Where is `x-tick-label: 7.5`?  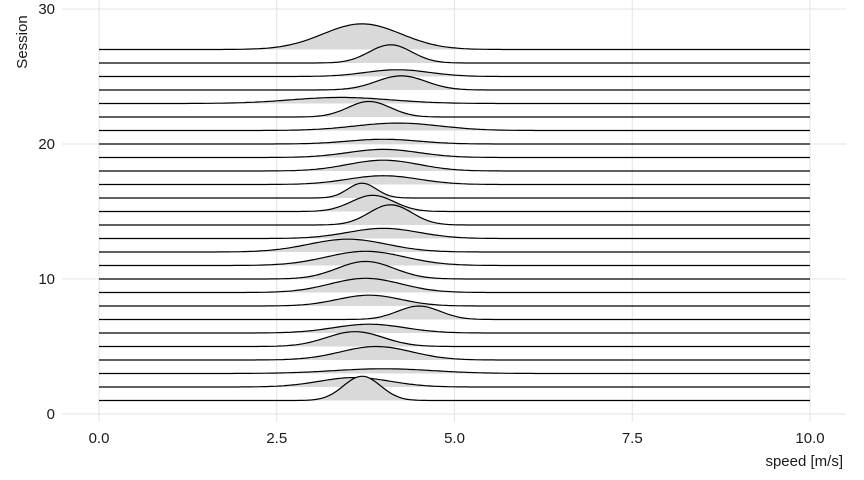 x-tick-label: 7.5 is located at coordinates (632, 438).